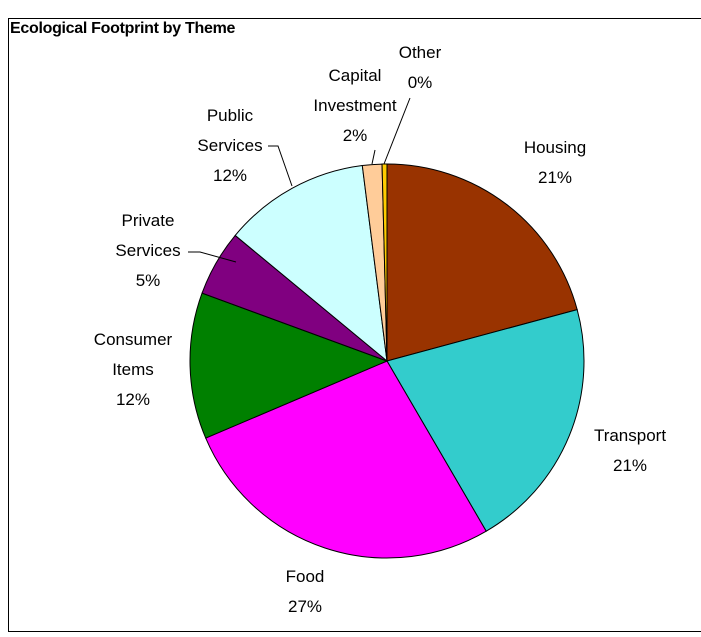 The width and height of the screenshot is (701, 637). What do you see at coordinates (305, 592) in the screenshot?
I see `slice-label: Food 27%` at bounding box center [305, 592].